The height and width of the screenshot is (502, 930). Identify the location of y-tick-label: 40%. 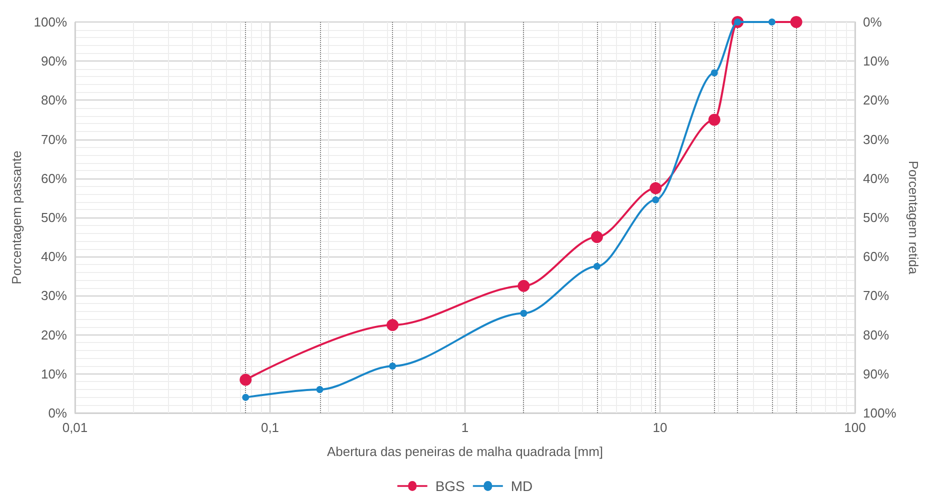
(54, 256).